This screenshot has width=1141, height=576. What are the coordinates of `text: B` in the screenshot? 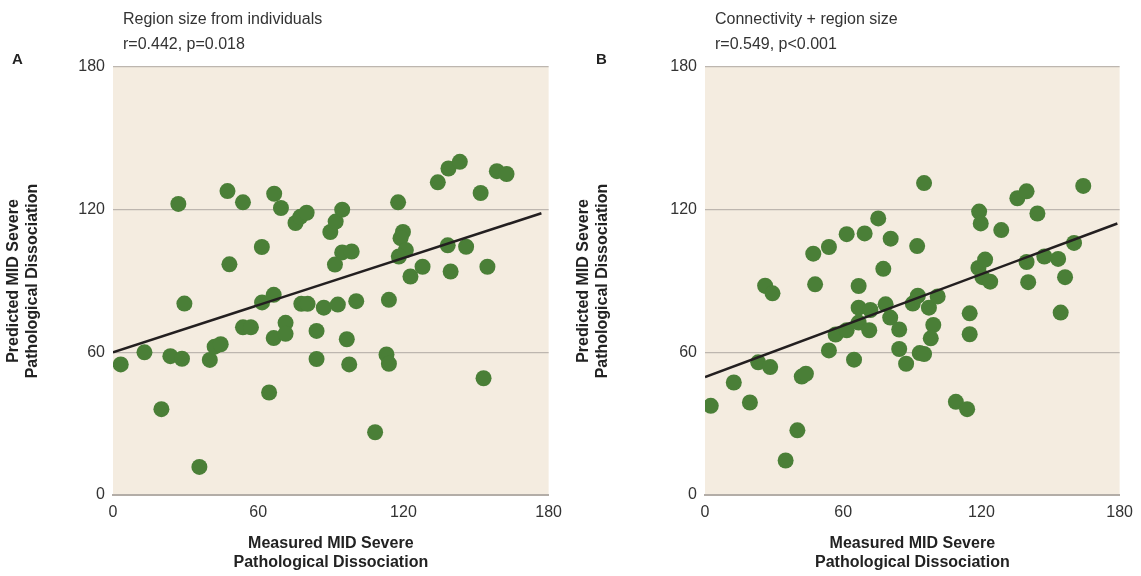 It's located at (601, 58).